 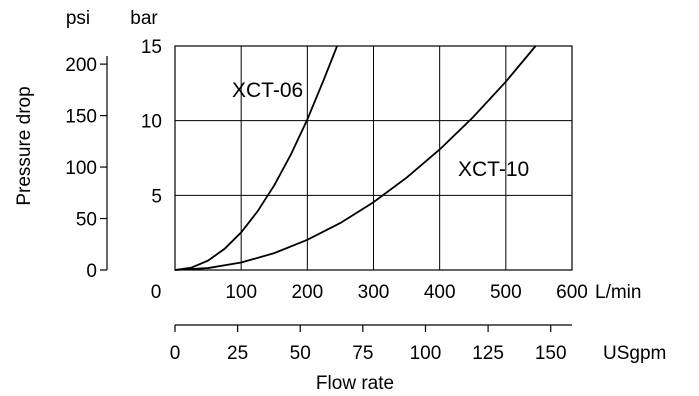 What do you see at coordinates (156, 196) in the screenshot?
I see `bar-tick-label: 5` at bounding box center [156, 196].